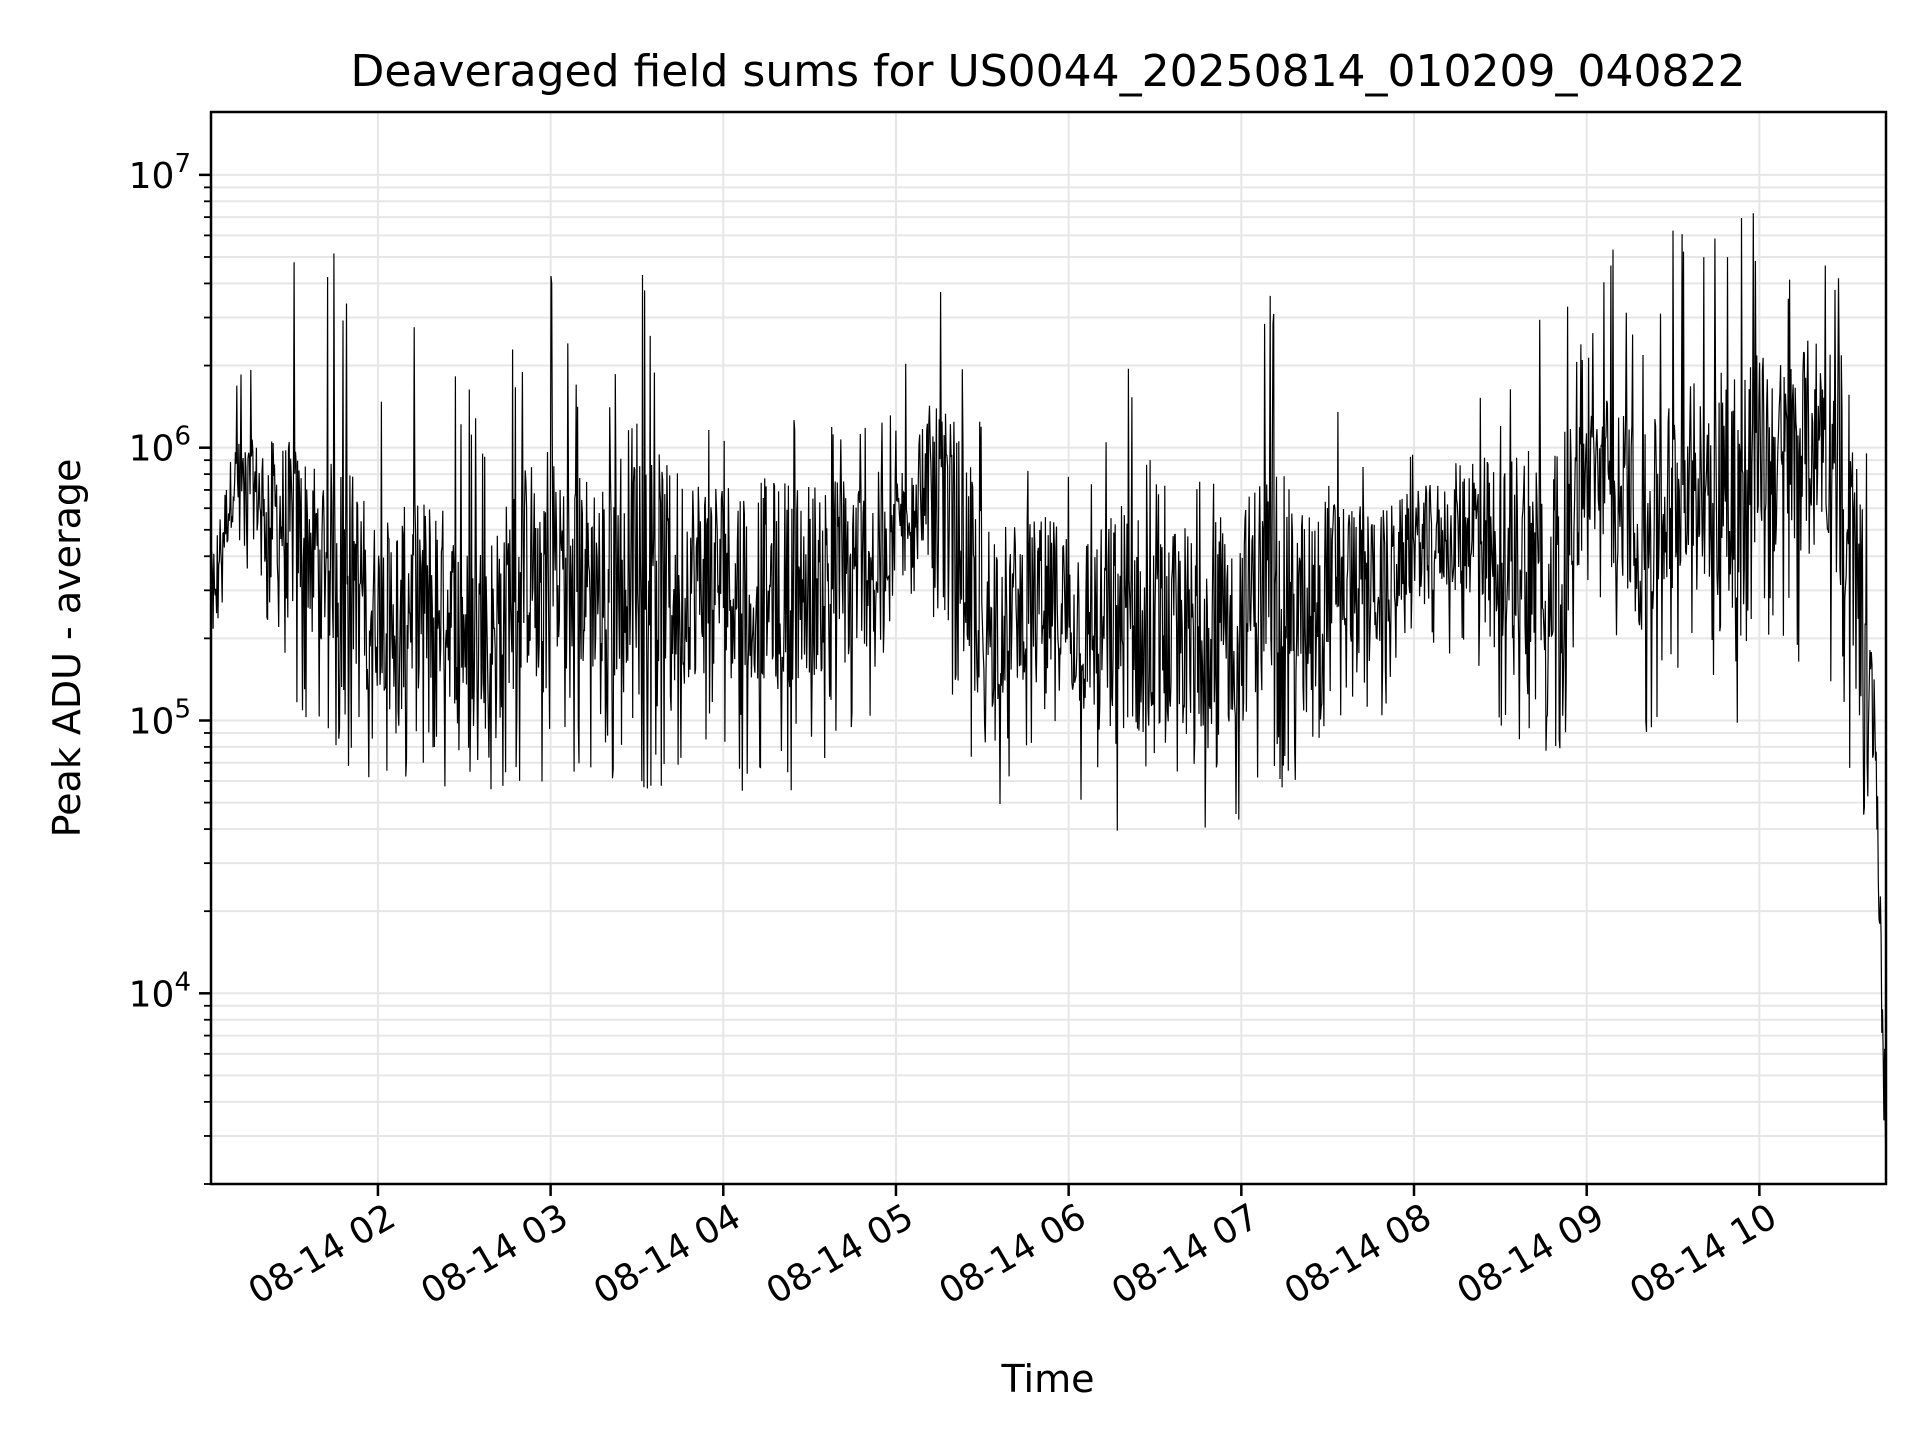  Describe the element at coordinates (160, 173) in the screenshot. I see `y-tick-label: 10⁷` at that location.